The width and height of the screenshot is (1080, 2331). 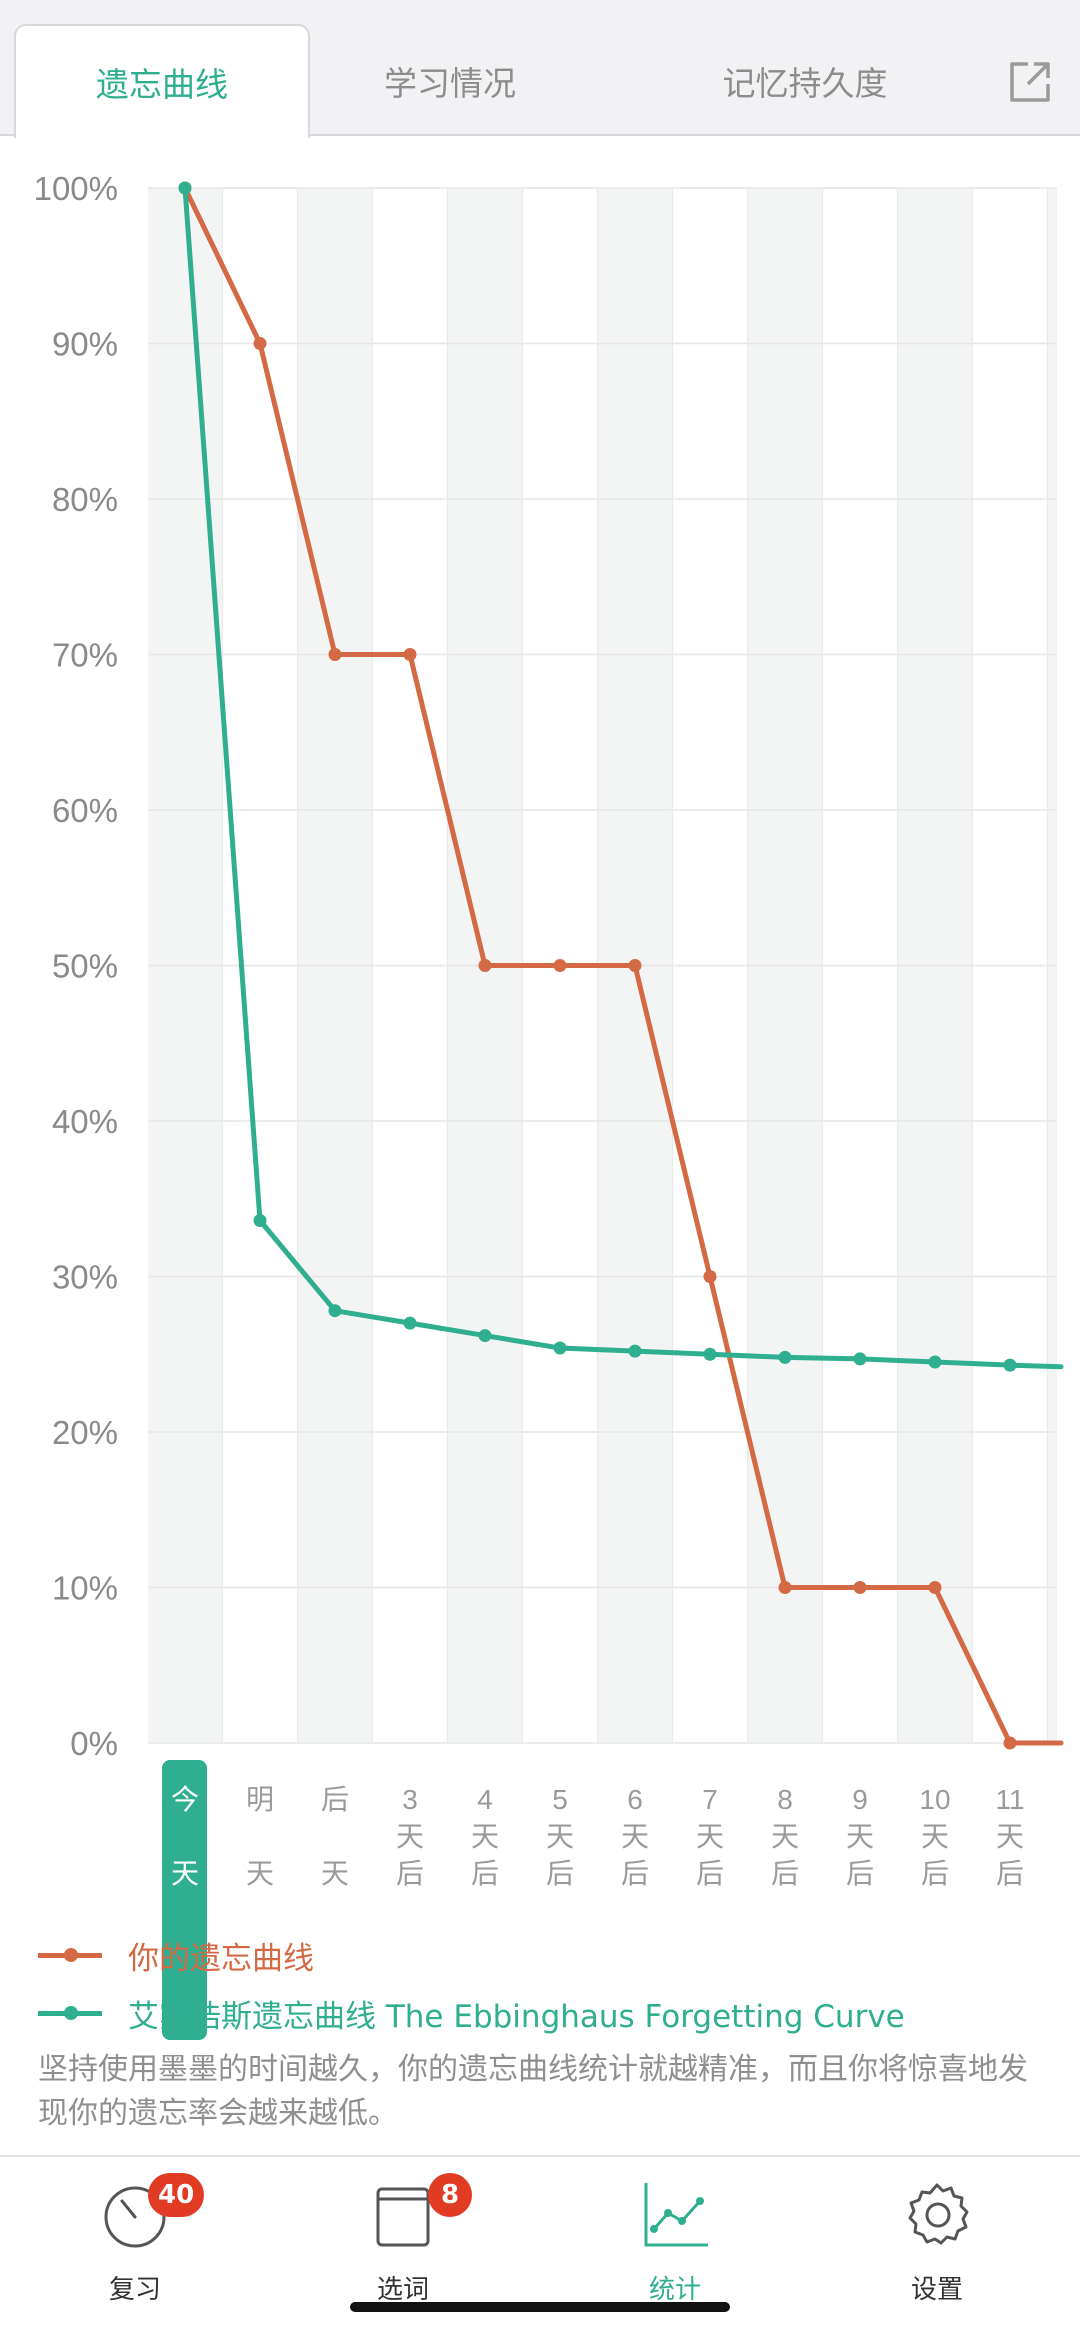 I want to click on nav-label-settings: 设置, so click(x=936, y=2290).